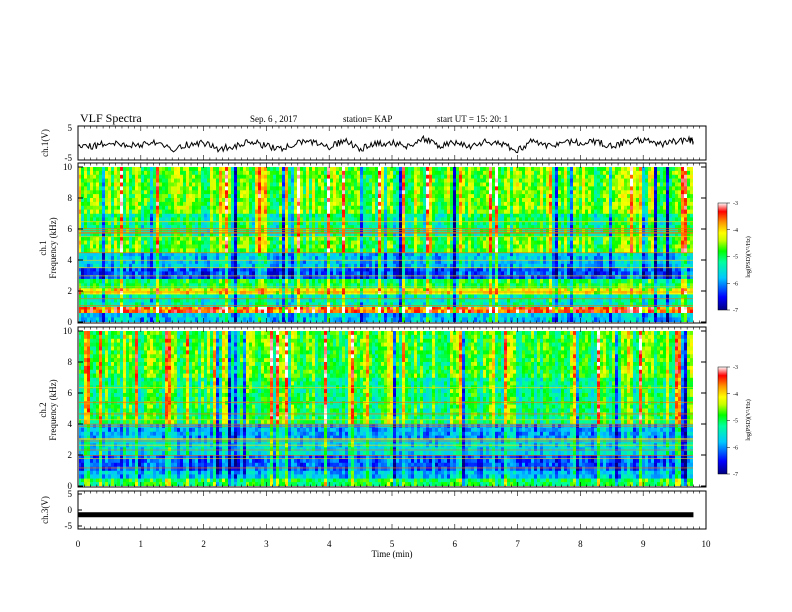 The width and height of the screenshot is (792, 612). What do you see at coordinates (70, 393) in the screenshot?
I see `ch2-freq-ytick-label: 6` at bounding box center [70, 393].